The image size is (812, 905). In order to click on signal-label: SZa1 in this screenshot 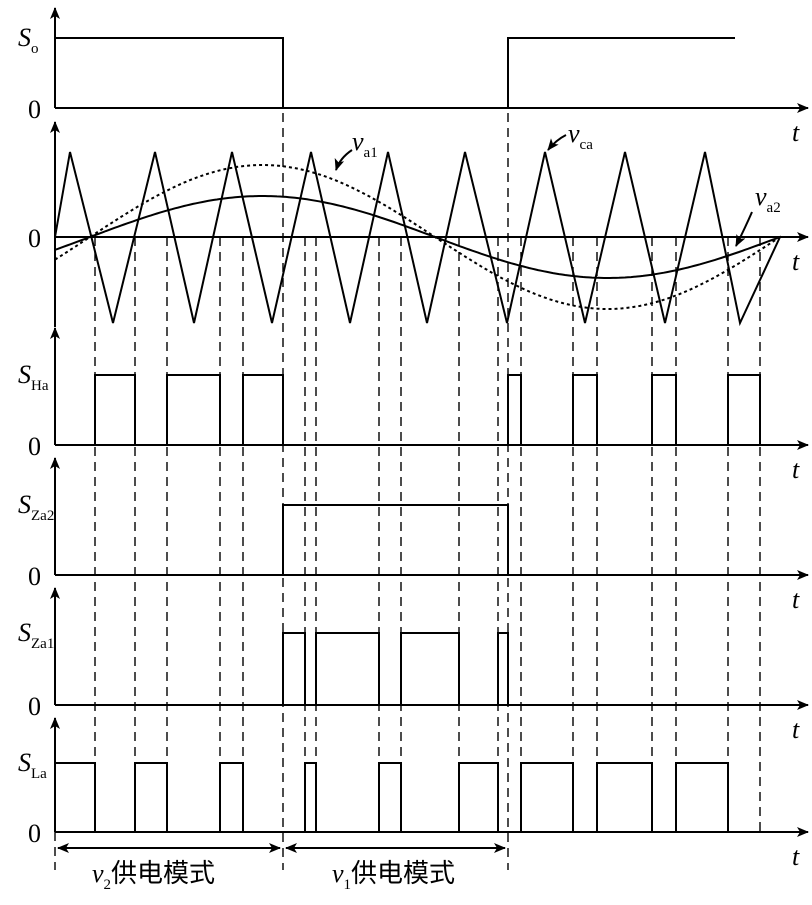, I will do `click(36, 635)`.